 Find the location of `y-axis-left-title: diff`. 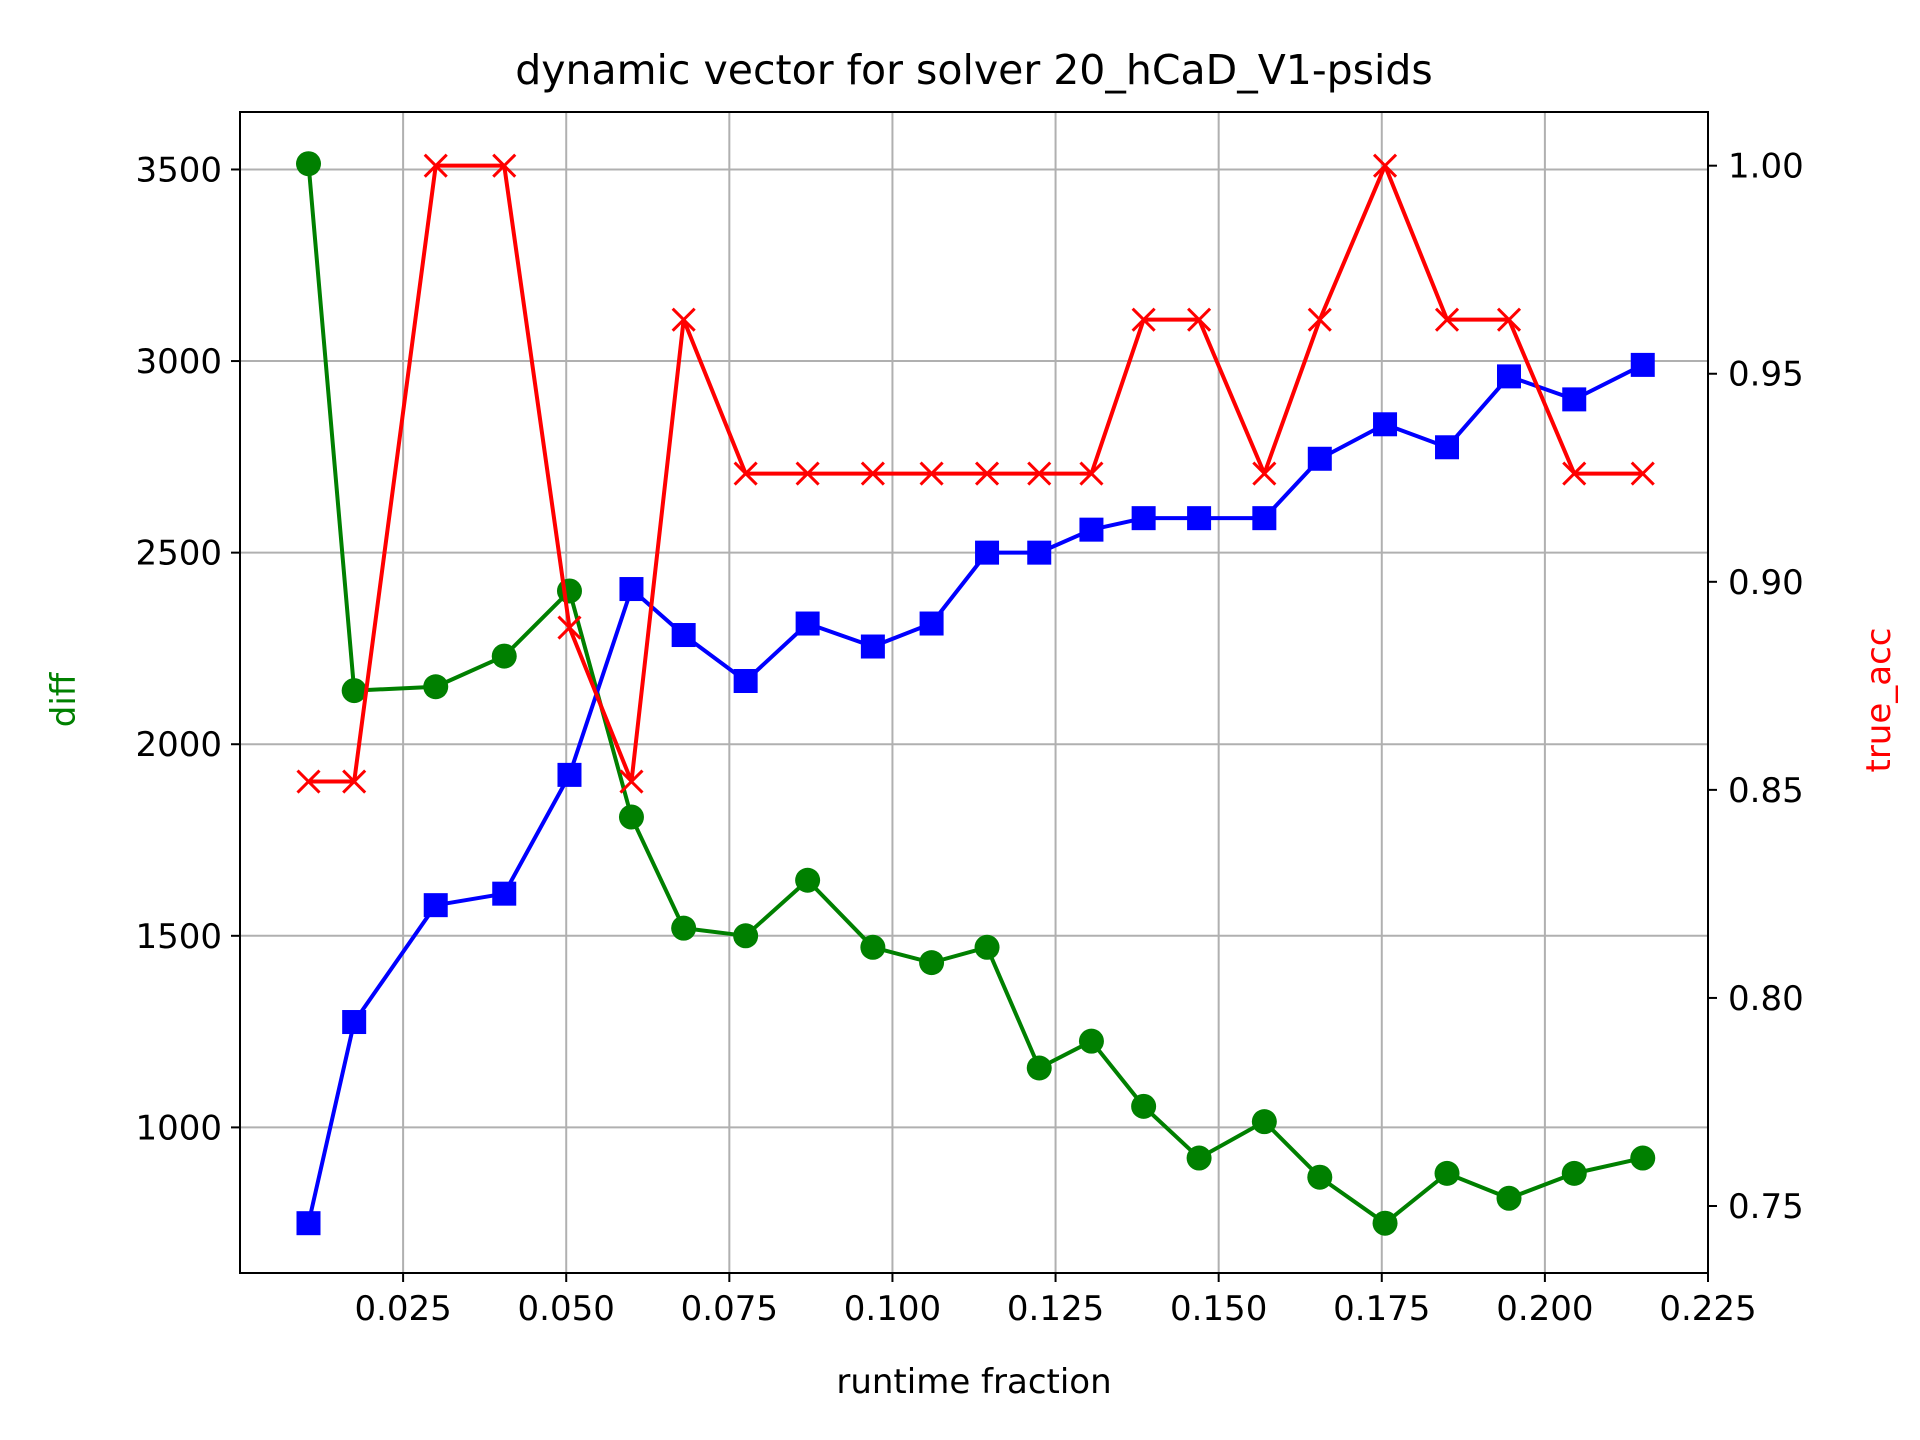

y-axis-left-title: diff is located at coordinates (64, 699).